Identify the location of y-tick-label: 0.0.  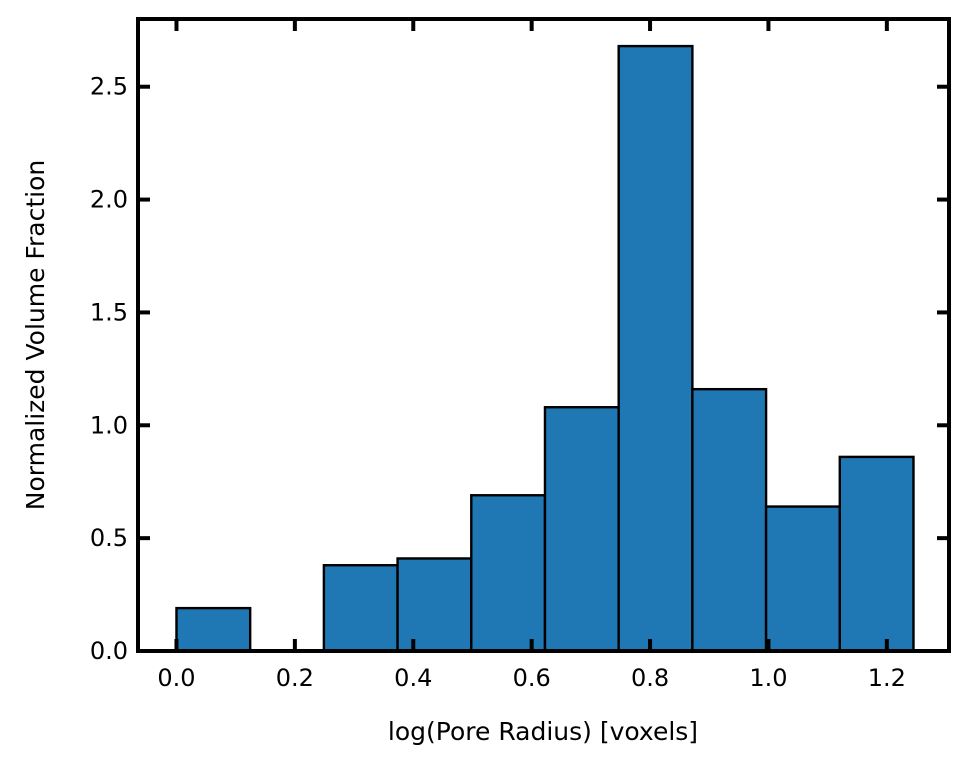
(109, 651).